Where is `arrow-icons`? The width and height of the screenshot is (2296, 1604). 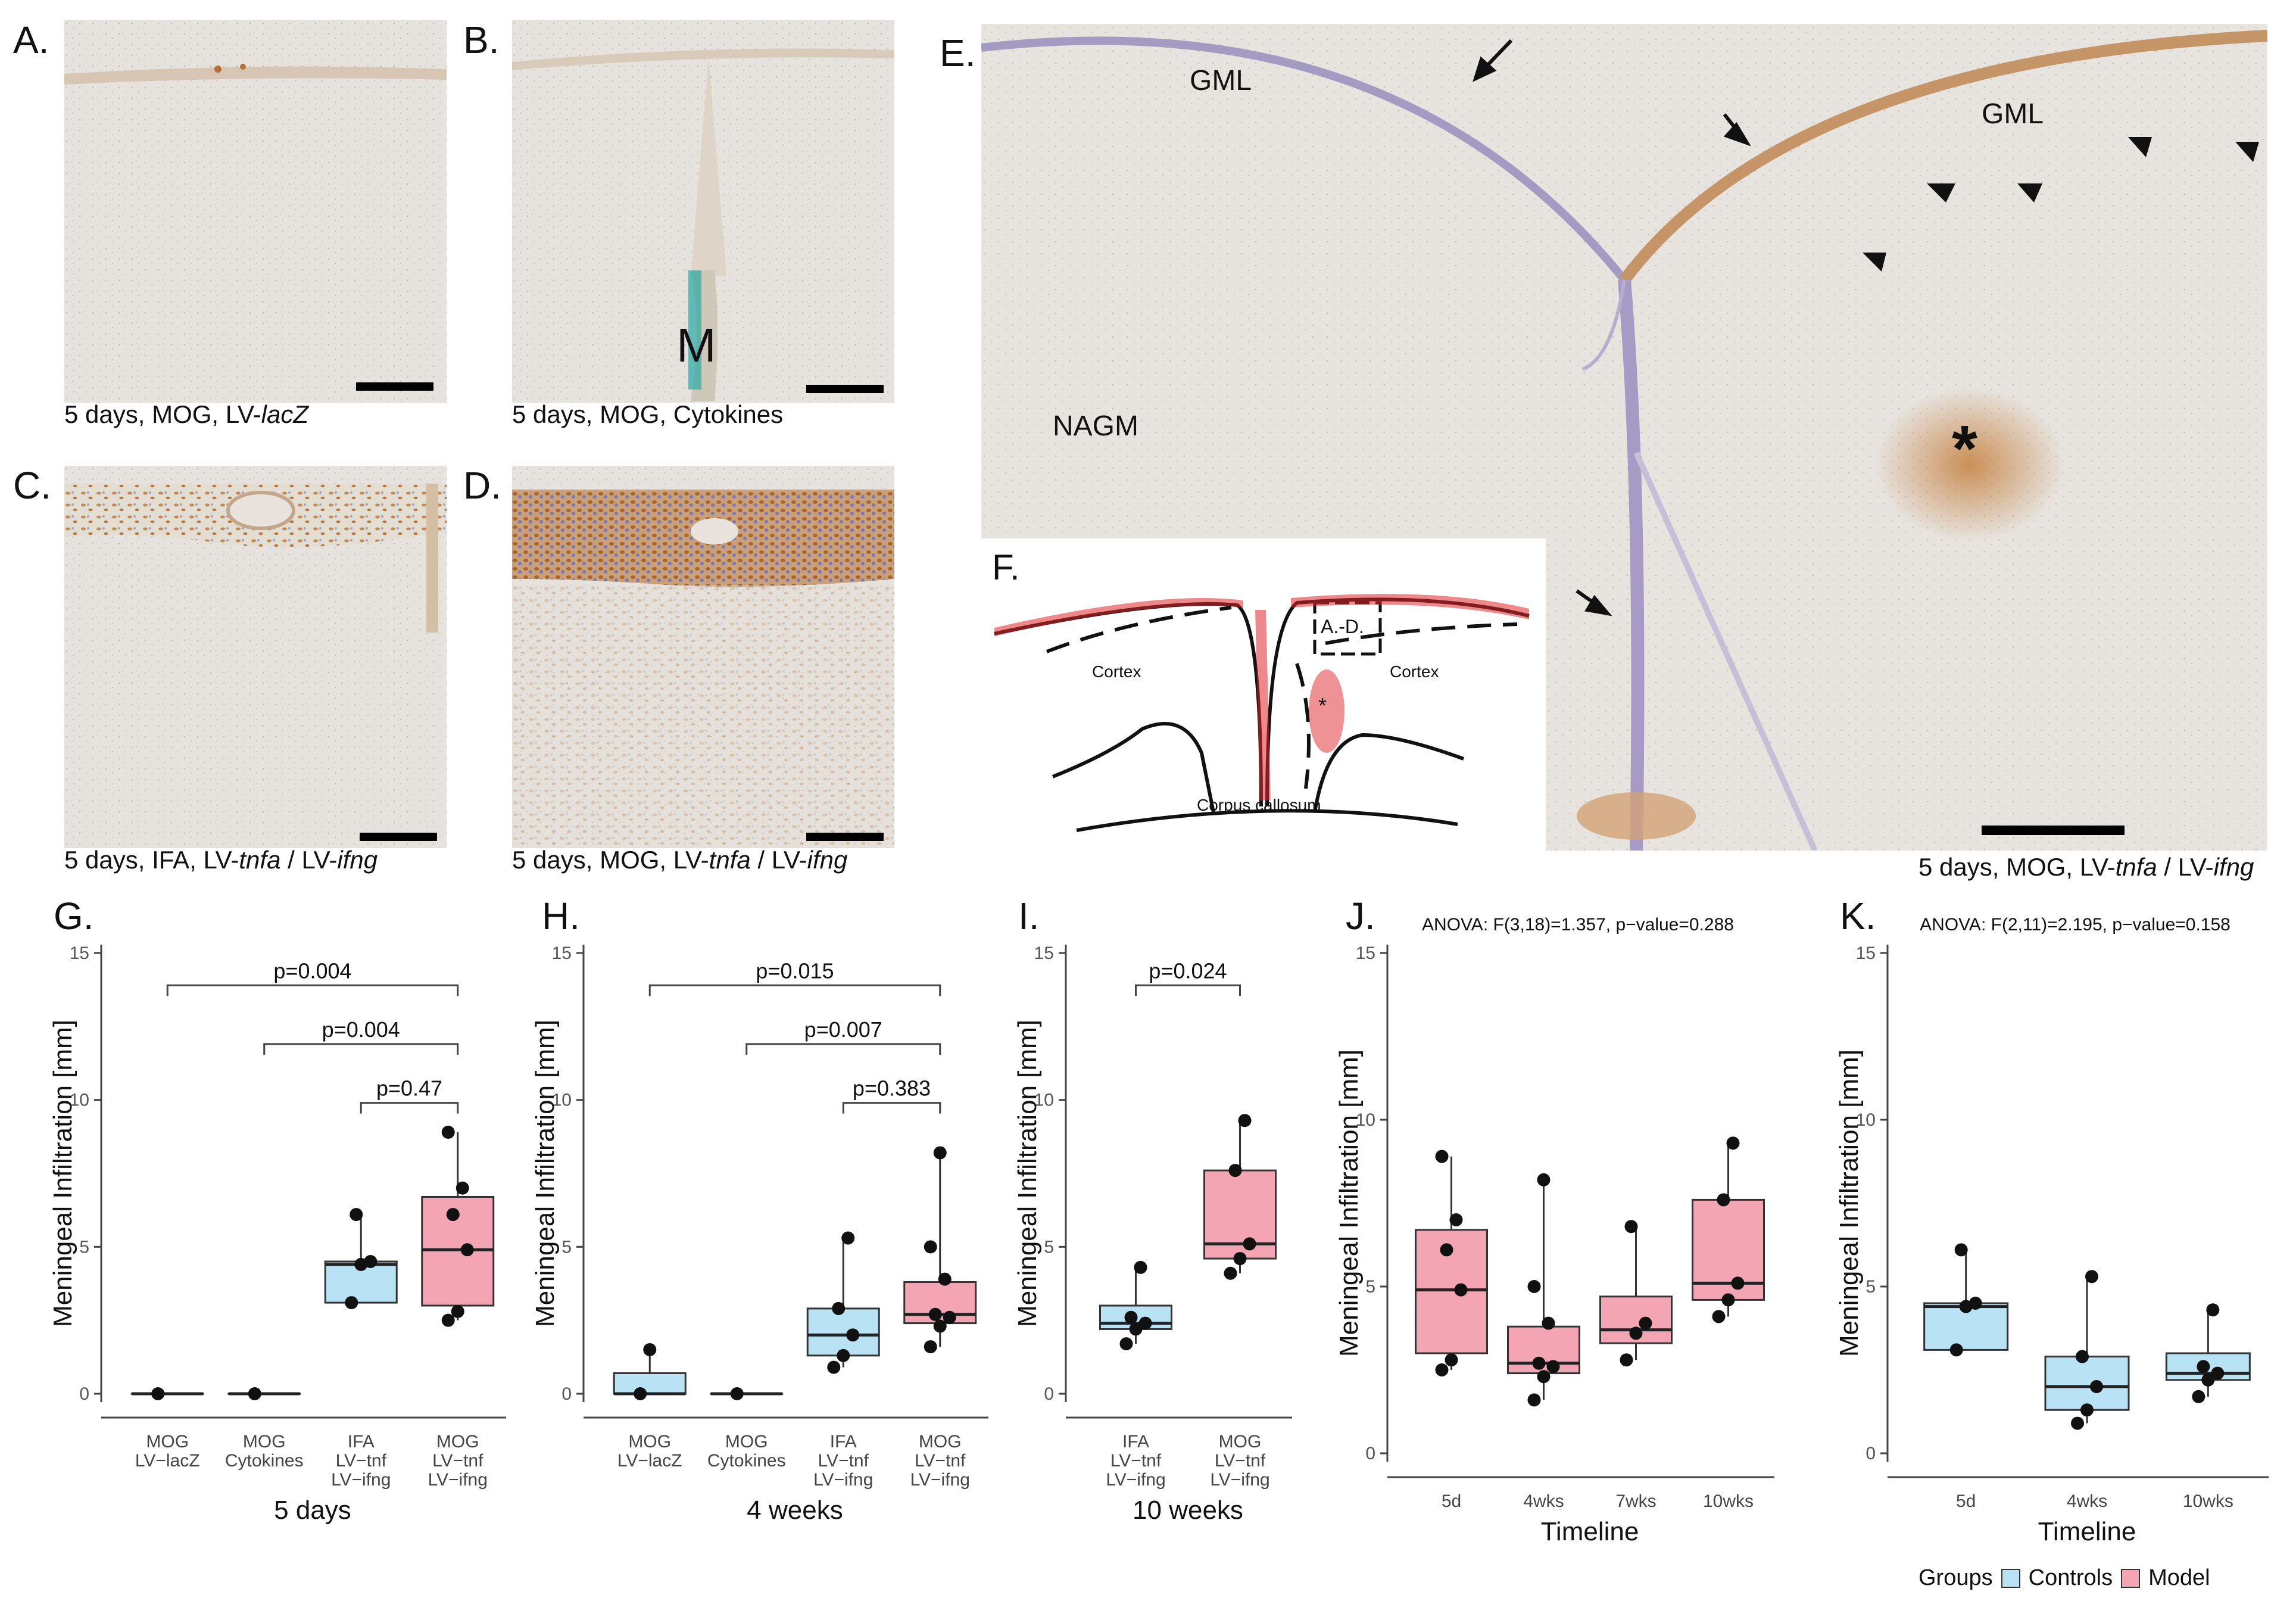
arrow-icons is located at coordinates (1866, 327).